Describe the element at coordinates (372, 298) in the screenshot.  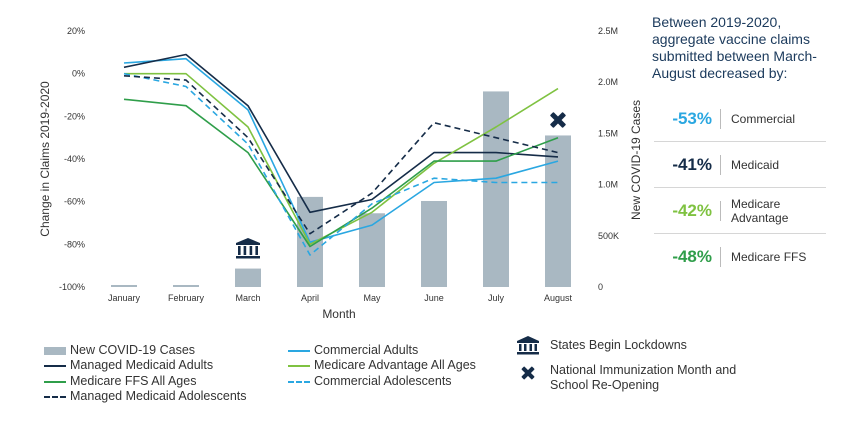
I see `x-tick-label: May` at that location.